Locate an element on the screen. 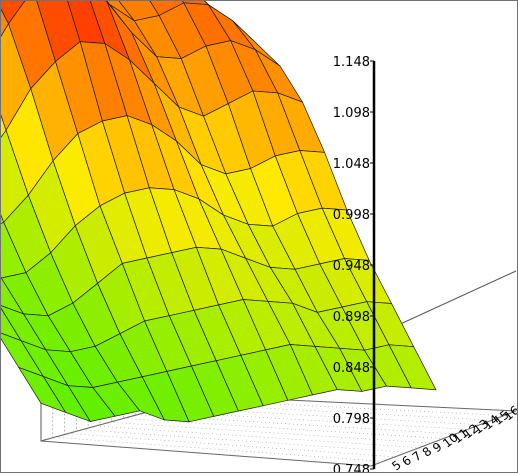 This screenshot has width=518, height=476. z-tick-label: 0.998 is located at coordinates (351, 215).